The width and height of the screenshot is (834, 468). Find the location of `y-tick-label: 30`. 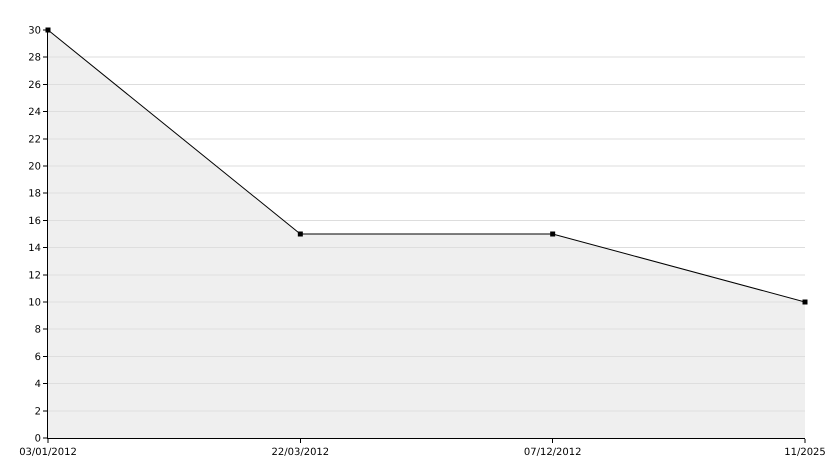

y-tick-label: 30 is located at coordinates (34, 31).